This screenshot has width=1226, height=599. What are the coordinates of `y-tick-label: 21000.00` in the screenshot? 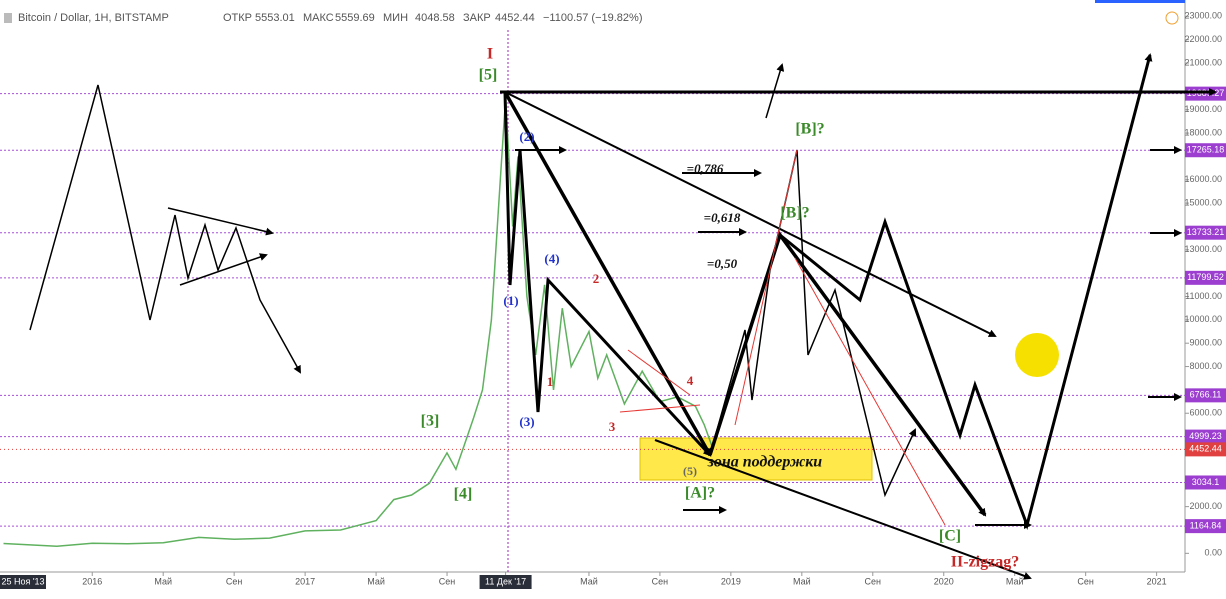 It's located at (1203, 62).